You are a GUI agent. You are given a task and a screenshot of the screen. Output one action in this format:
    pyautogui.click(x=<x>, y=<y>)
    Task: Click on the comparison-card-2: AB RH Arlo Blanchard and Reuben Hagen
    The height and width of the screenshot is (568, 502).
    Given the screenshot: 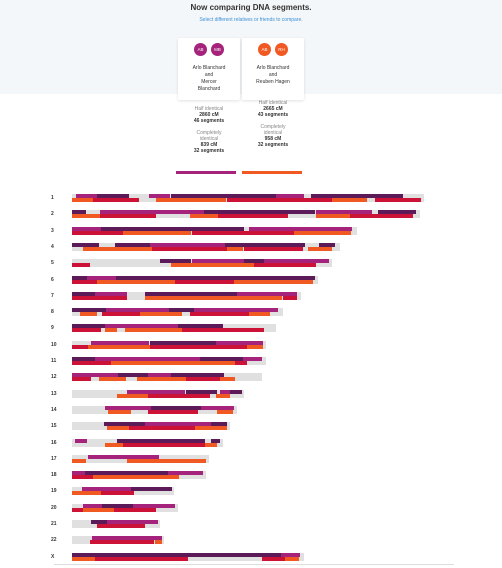 What is the action you would take?
    pyautogui.click(x=273, y=69)
    